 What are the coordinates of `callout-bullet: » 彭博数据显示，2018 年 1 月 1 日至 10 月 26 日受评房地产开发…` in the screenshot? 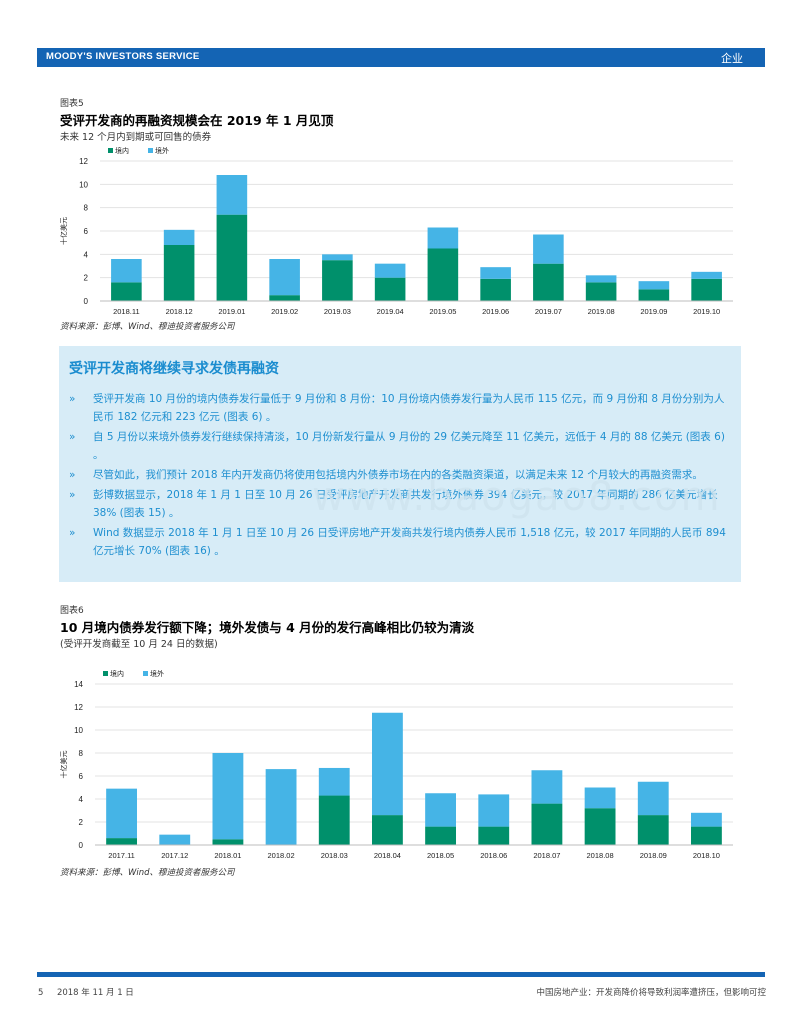 It's located at (400, 504).